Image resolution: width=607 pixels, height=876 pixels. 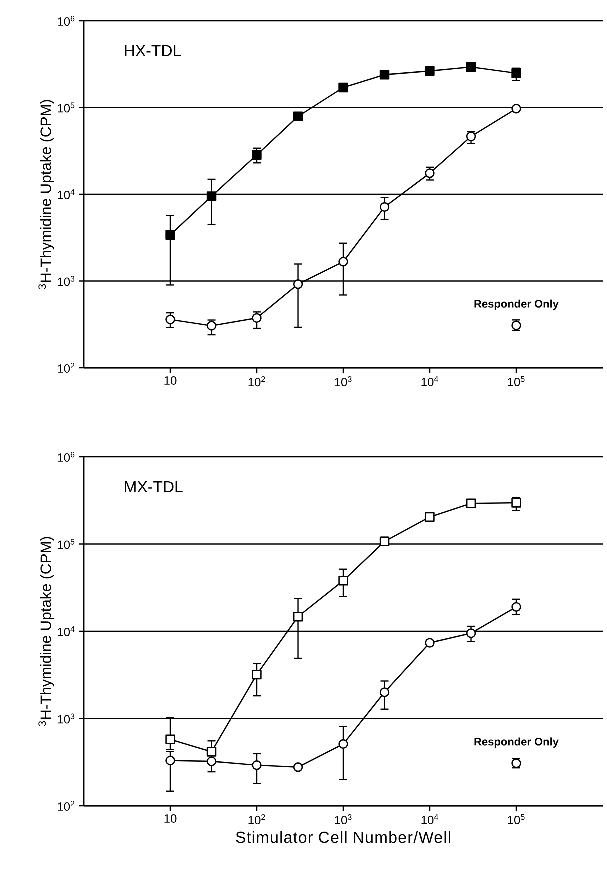 I want to click on text: MX-TDL, so click(x=154, y=486).